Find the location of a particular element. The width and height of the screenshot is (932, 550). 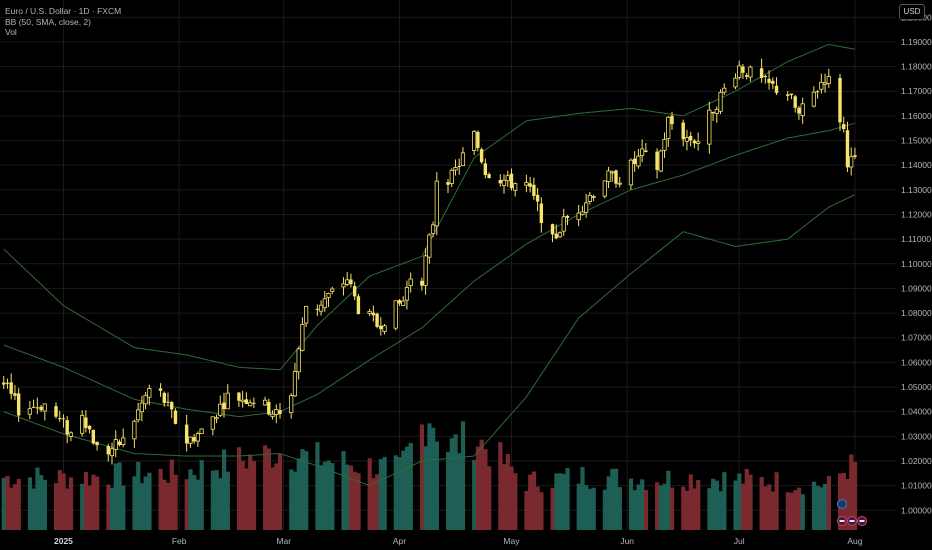

event-markers is located at coordinates (852, 512).